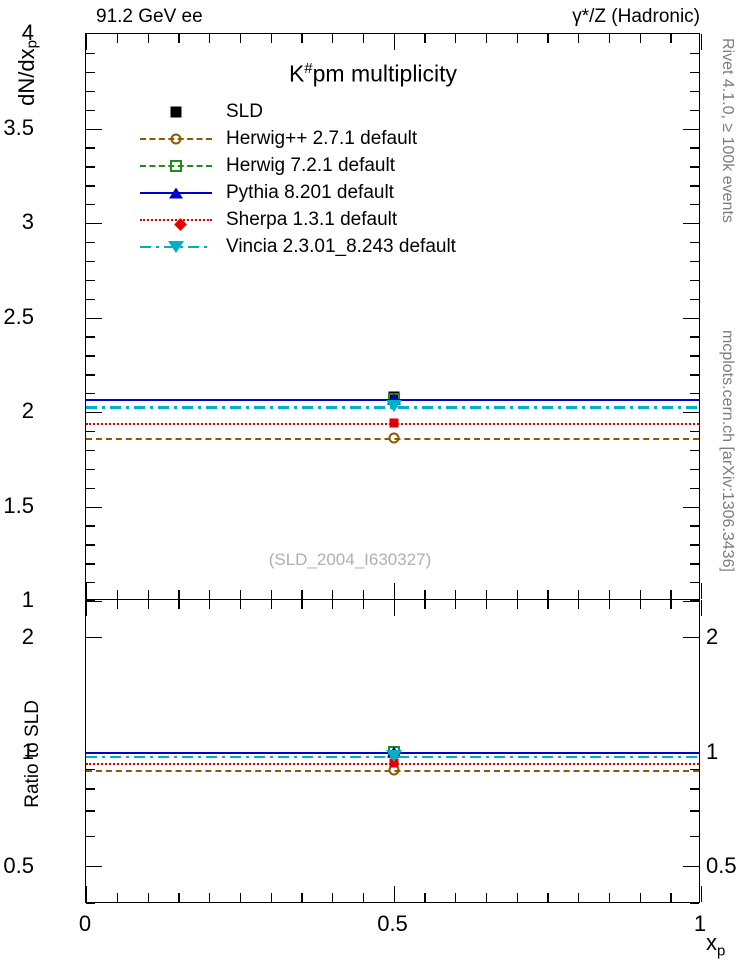 This screenshot has height=972, width=746. Describe the element at coordinates (298, 246) in the screenshot. I see `legend-item: Vincia 2.3.01_8.243 default` at that location.